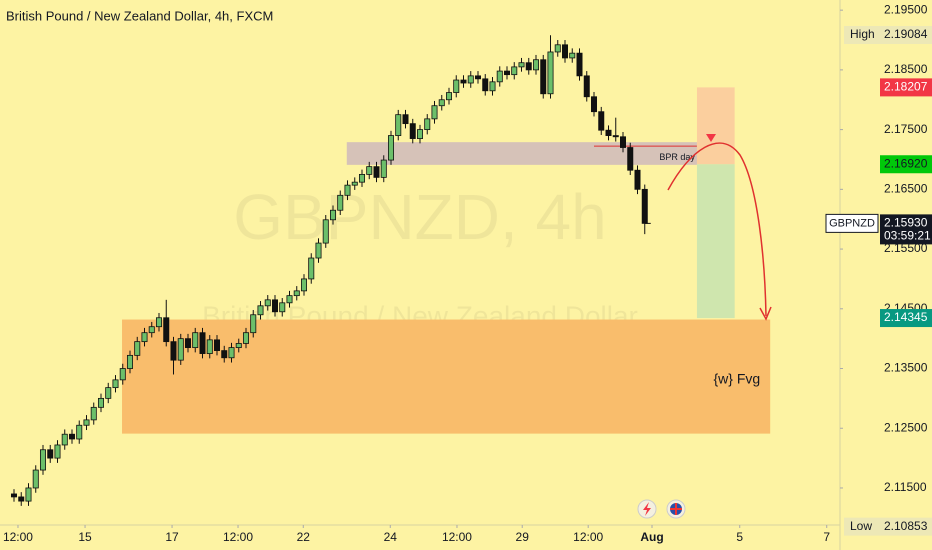  I want to click on zone-label: BPR day, so click(677, 157).